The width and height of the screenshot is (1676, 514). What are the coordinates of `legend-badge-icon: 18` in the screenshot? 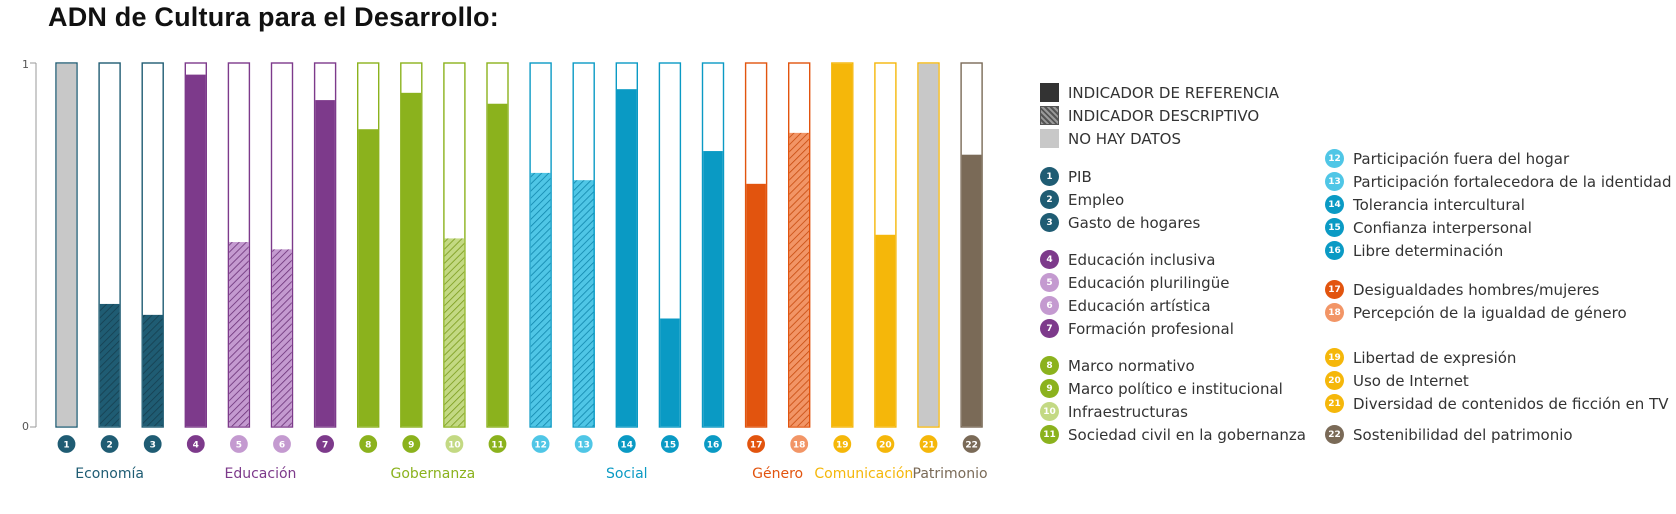 It's located at (1334, 312).